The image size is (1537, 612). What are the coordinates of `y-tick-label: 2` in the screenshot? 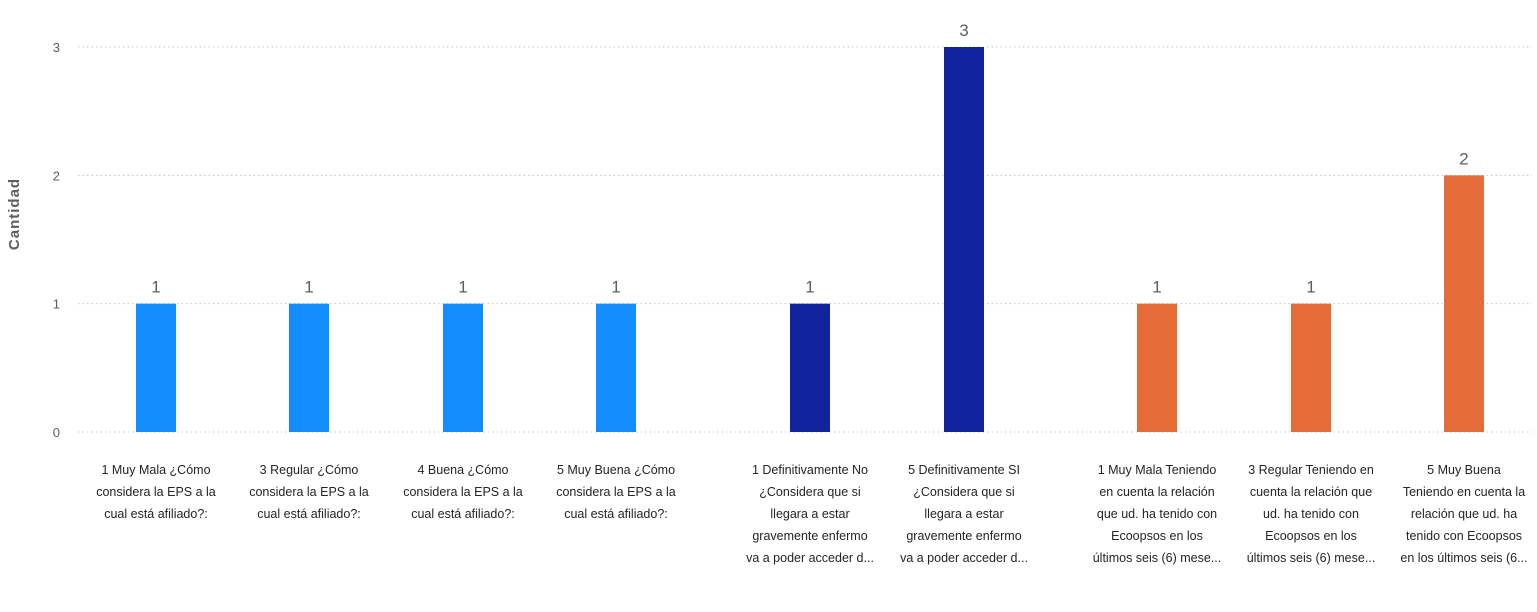 It's located at (56, 175).